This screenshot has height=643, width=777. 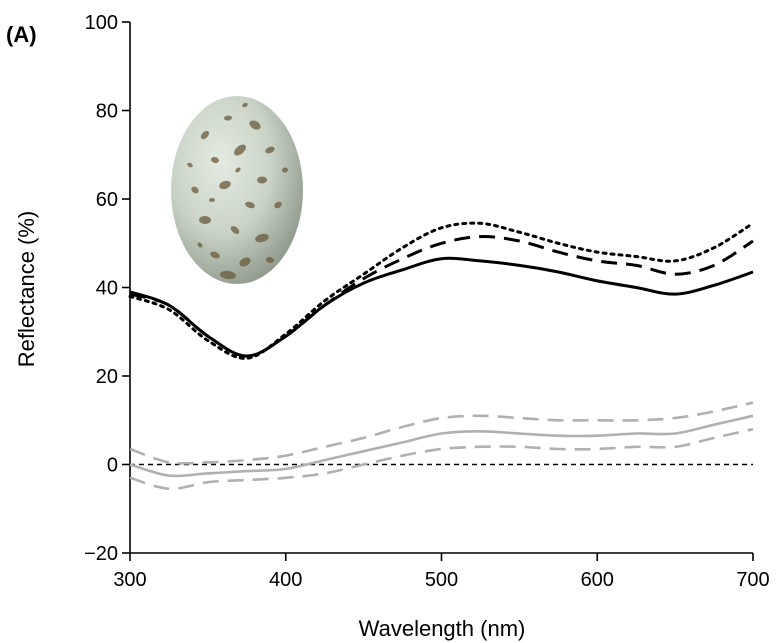 I want to click on x-tick-label: 600, so click(x=597, y=580).